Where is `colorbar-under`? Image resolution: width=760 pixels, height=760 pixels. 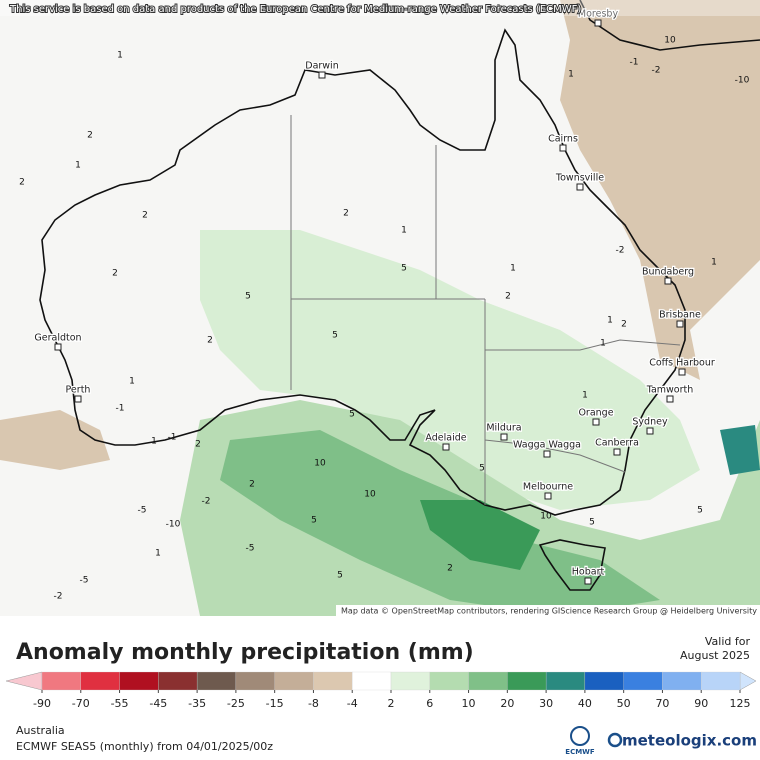 colorbar-under is located at coordinates (24, 681).